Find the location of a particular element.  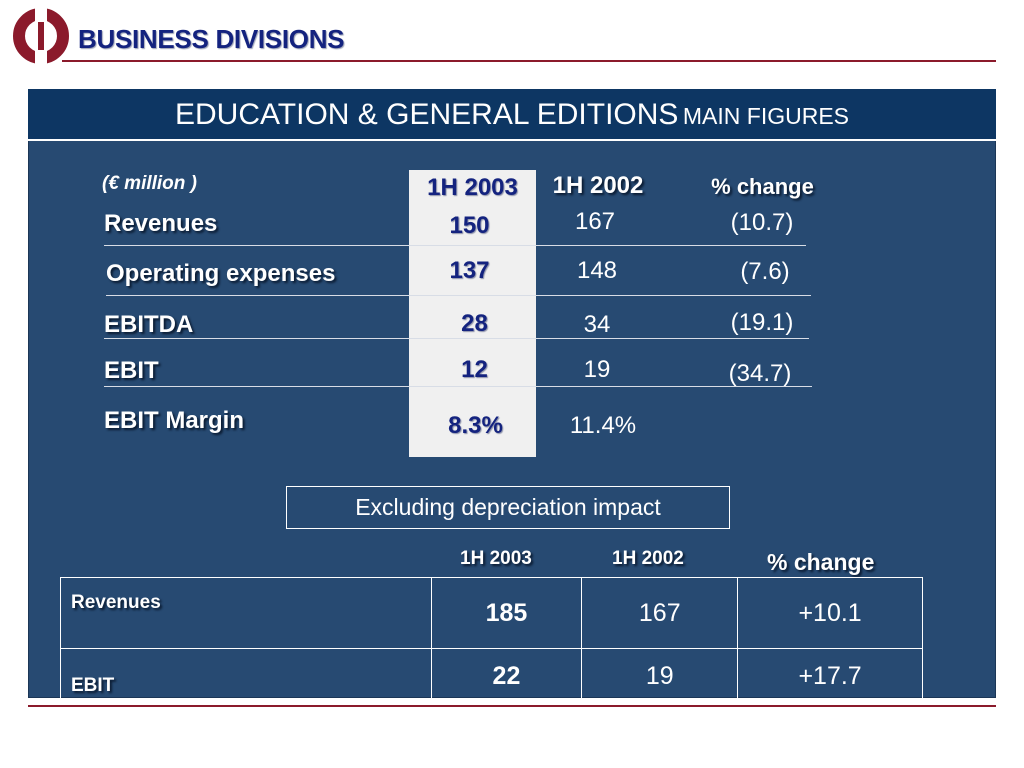

company-logo is located at coordinates (41, 35).